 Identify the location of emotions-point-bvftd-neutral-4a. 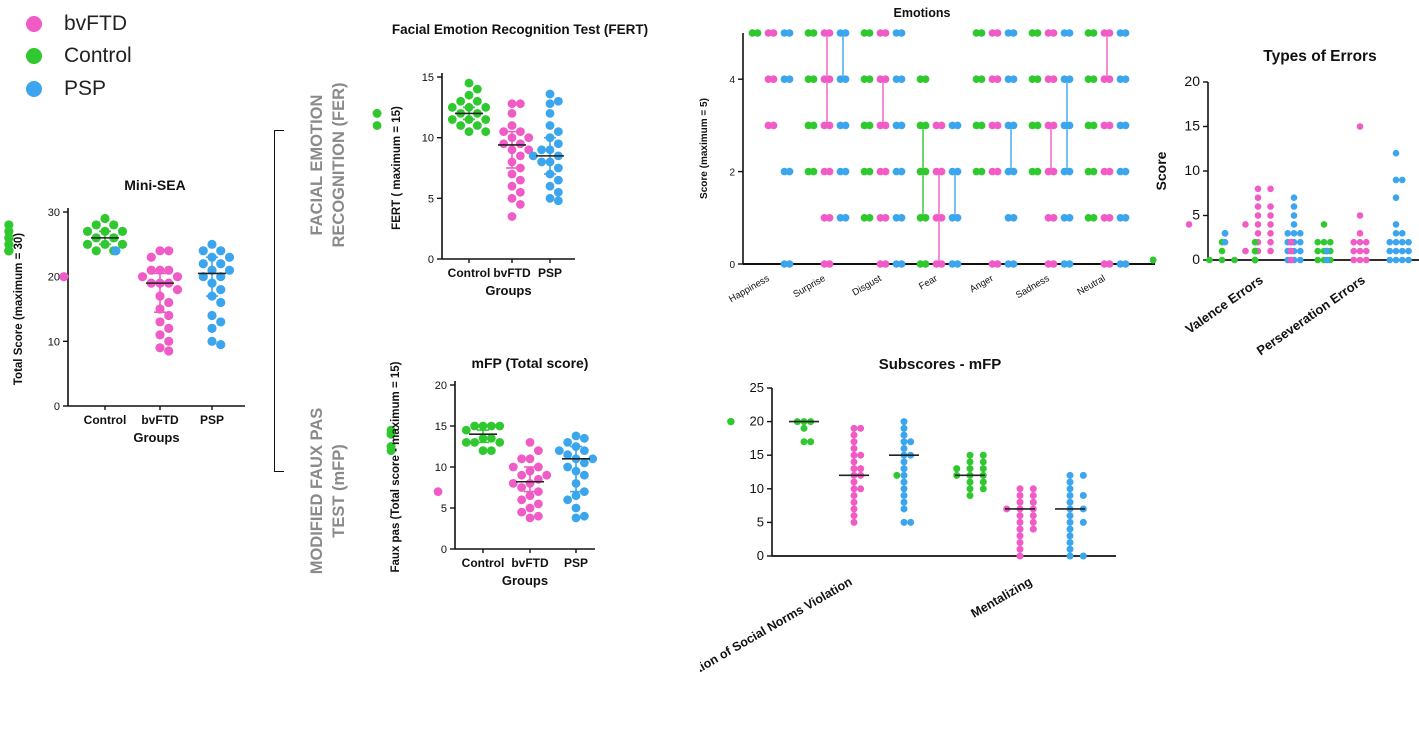
(1104, 218).